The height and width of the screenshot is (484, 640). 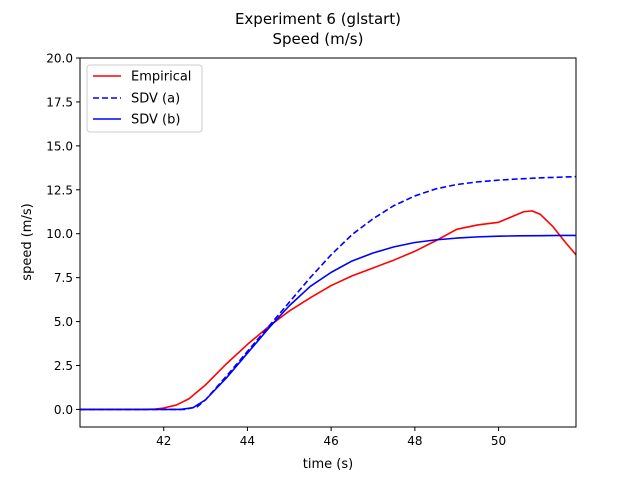 I want to click on x-tick-label: 46, so click(x=330, y=441).